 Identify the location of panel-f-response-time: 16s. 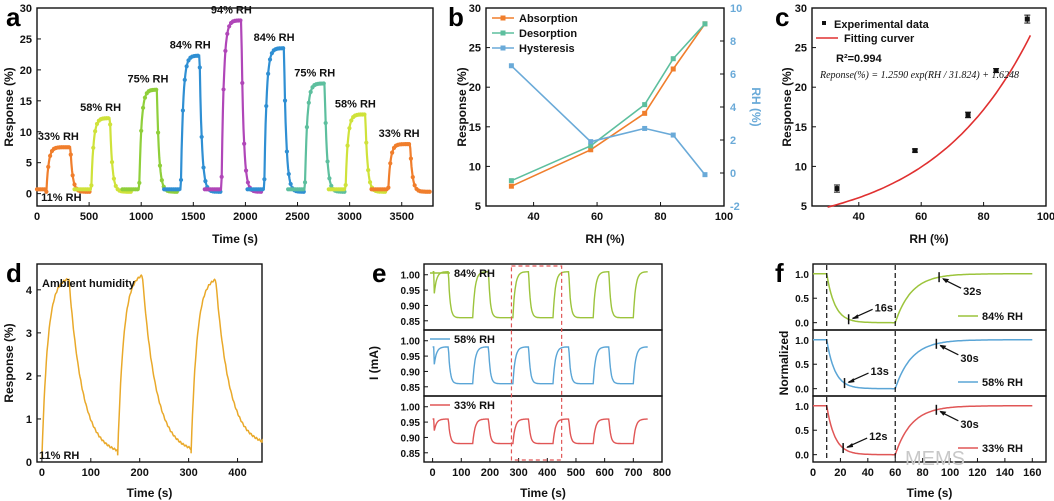
(884, 308).